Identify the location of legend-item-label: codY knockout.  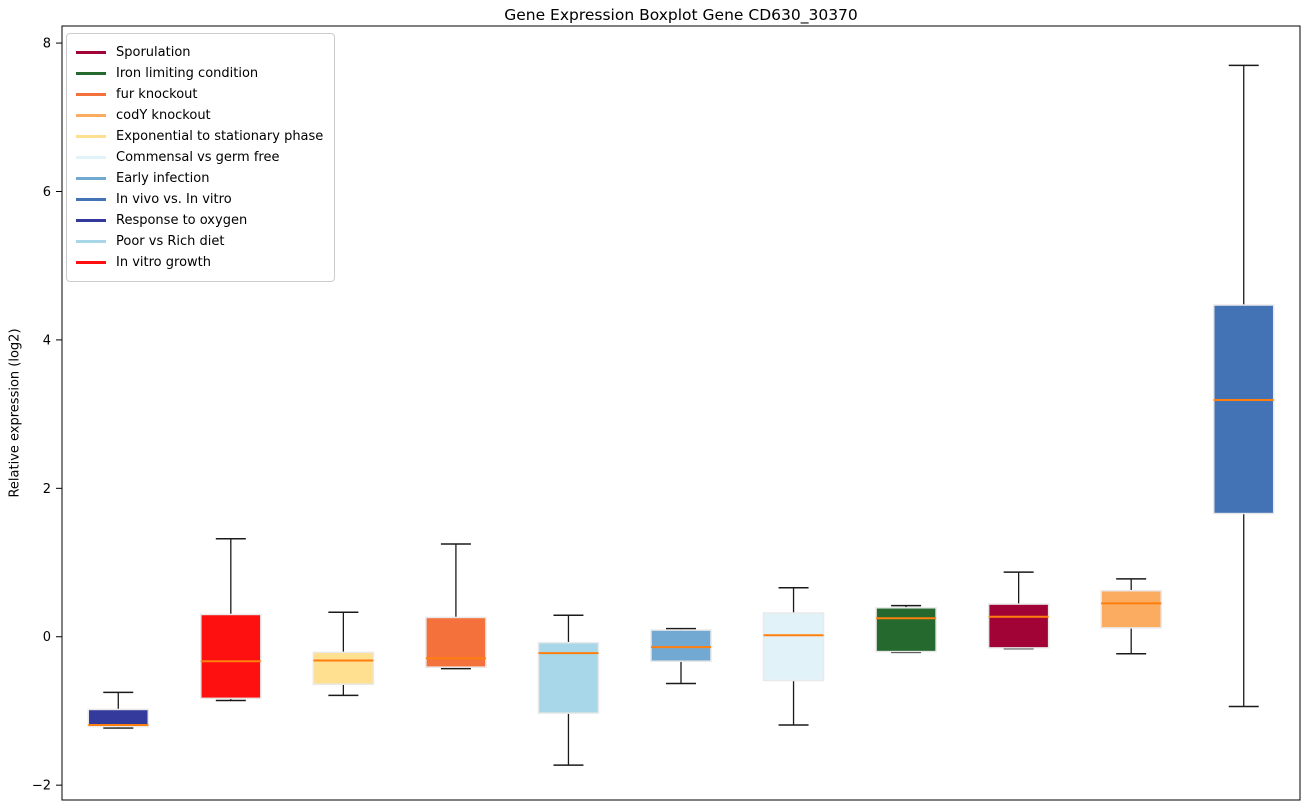
(163, 115).